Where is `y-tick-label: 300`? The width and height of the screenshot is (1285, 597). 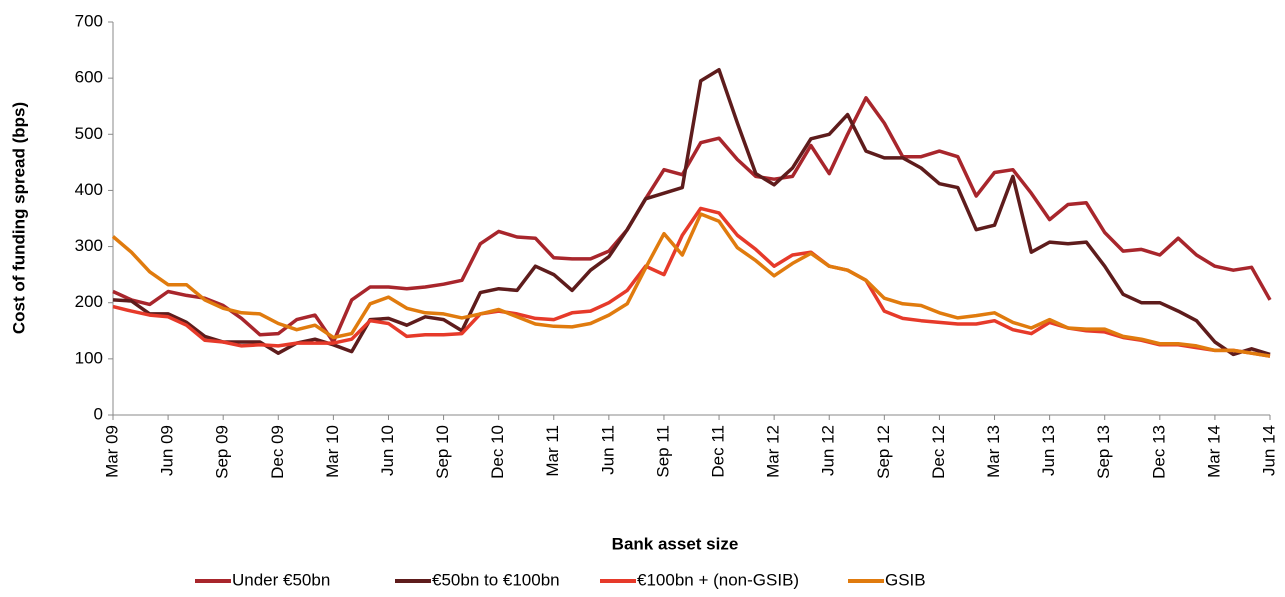 y-tick-label: 300 is located at coordinates (89, 245).